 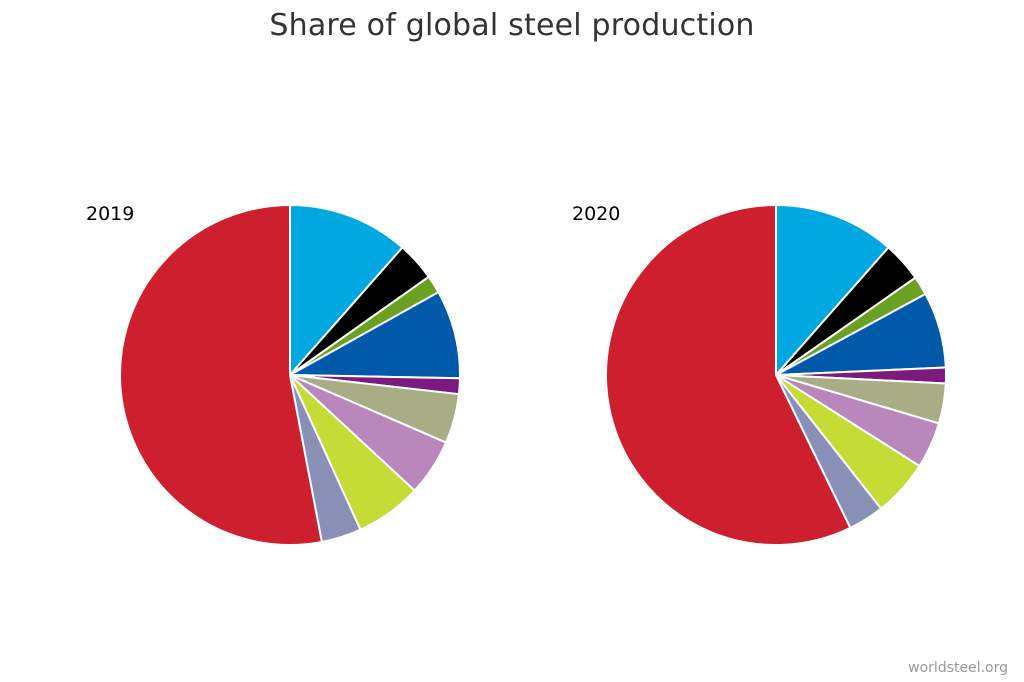 I want to click on source-credit: worldsteel.org, so click(x=958, y=668).